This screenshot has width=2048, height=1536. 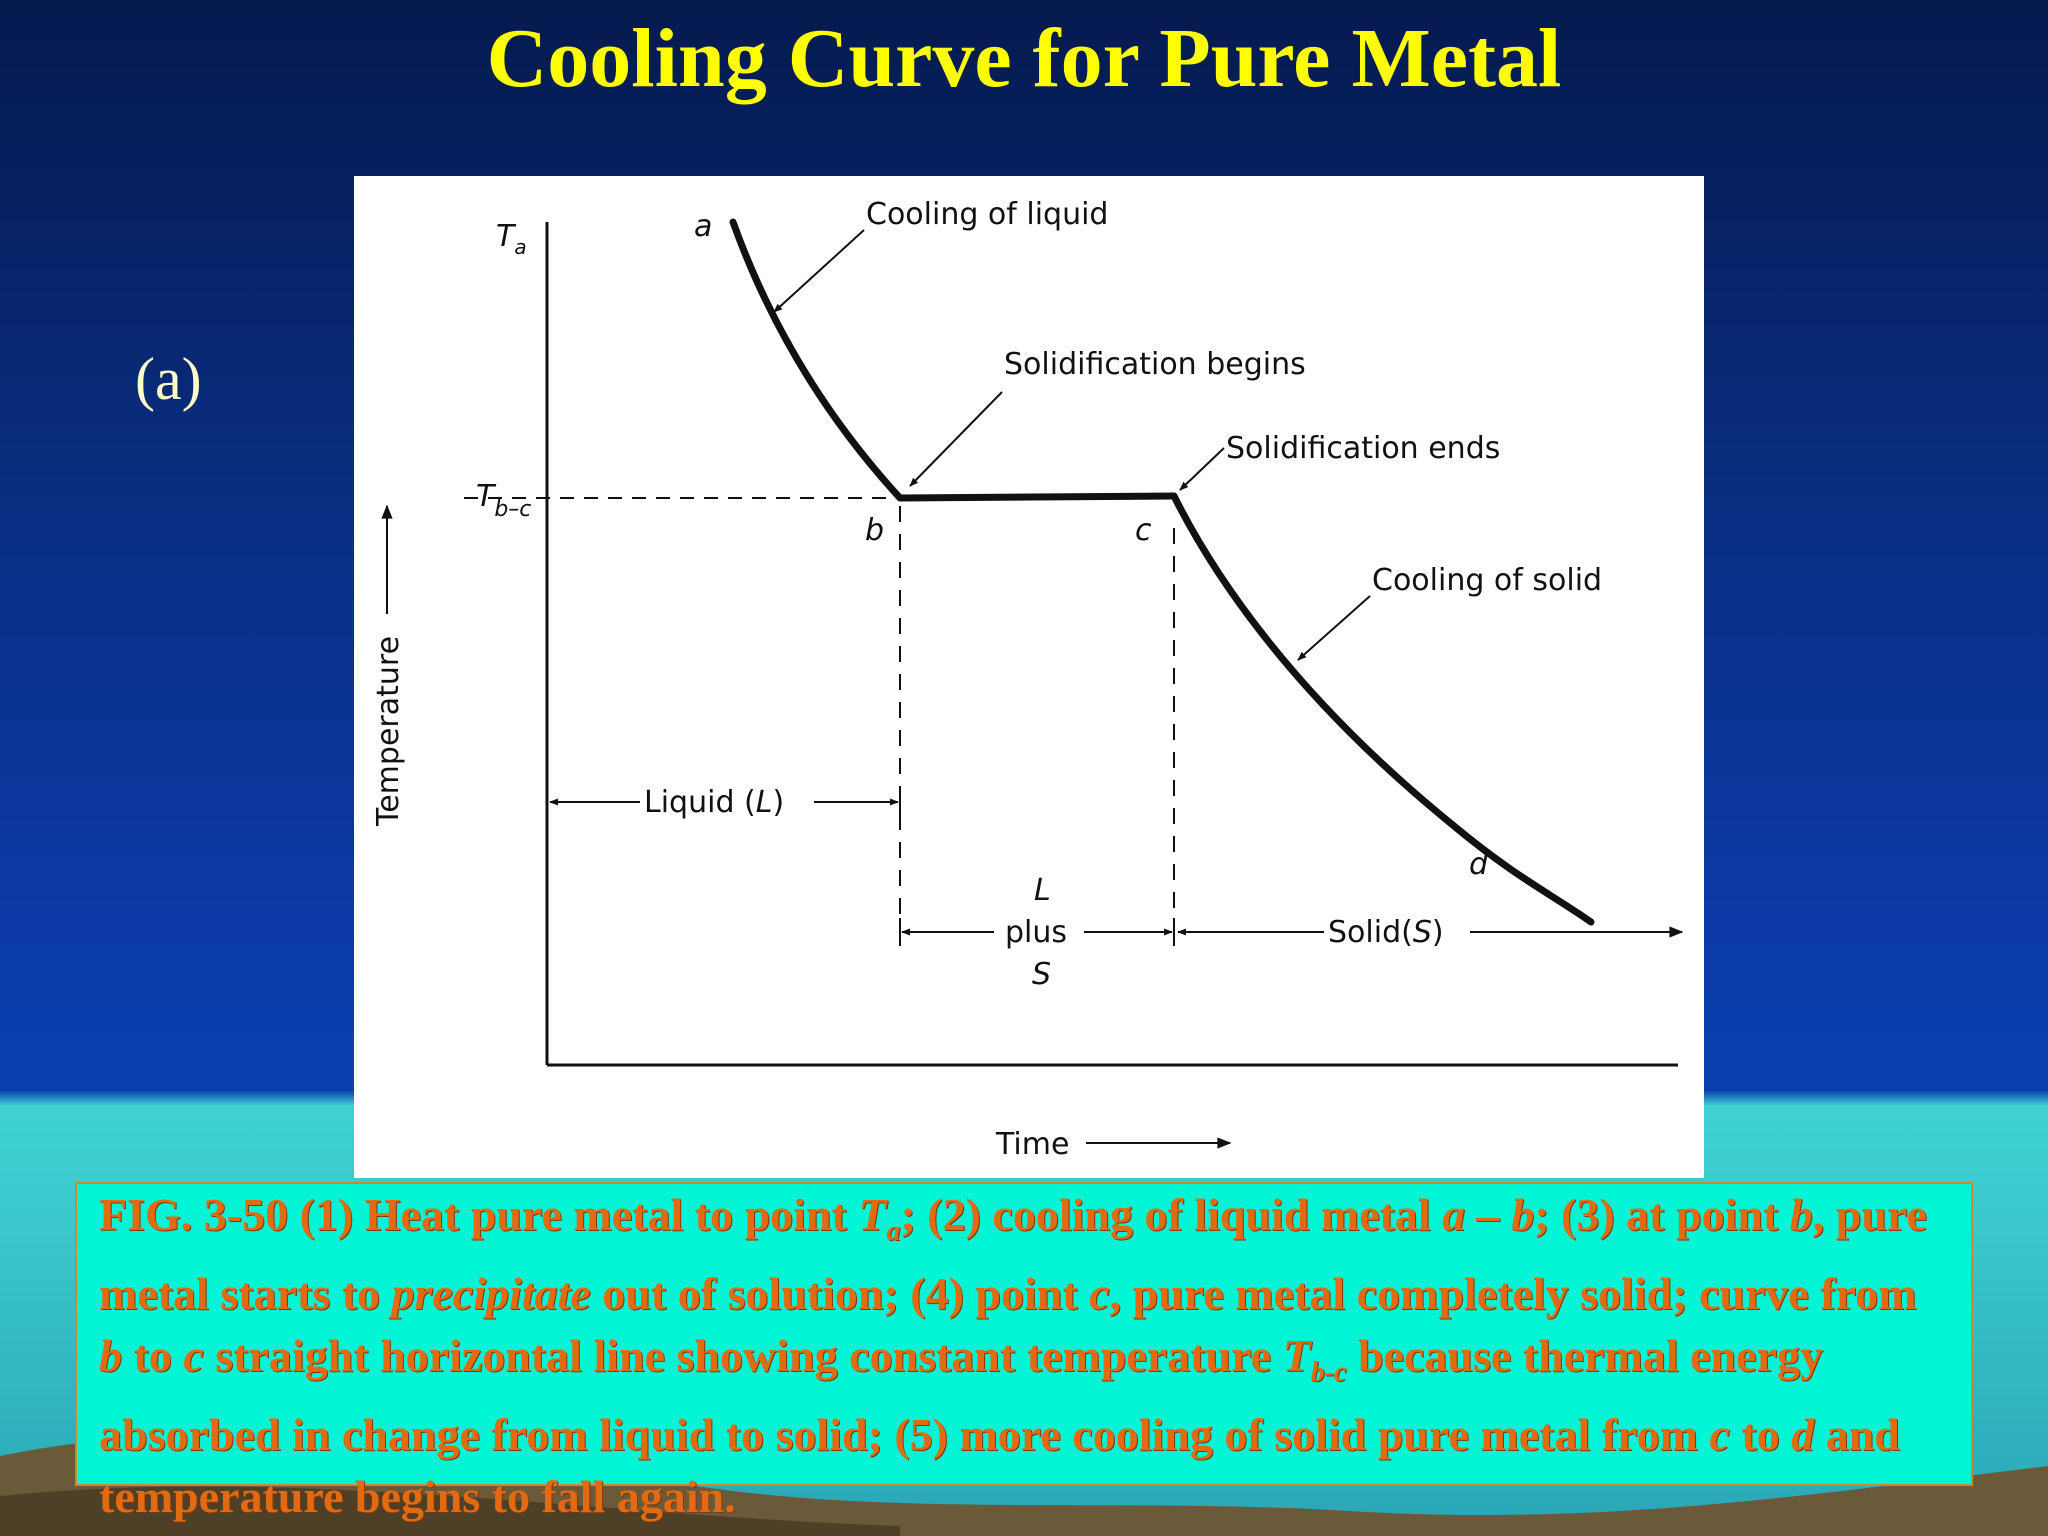 I want to click on tick-tbc: Tb–c, so click(x=503, y=500).